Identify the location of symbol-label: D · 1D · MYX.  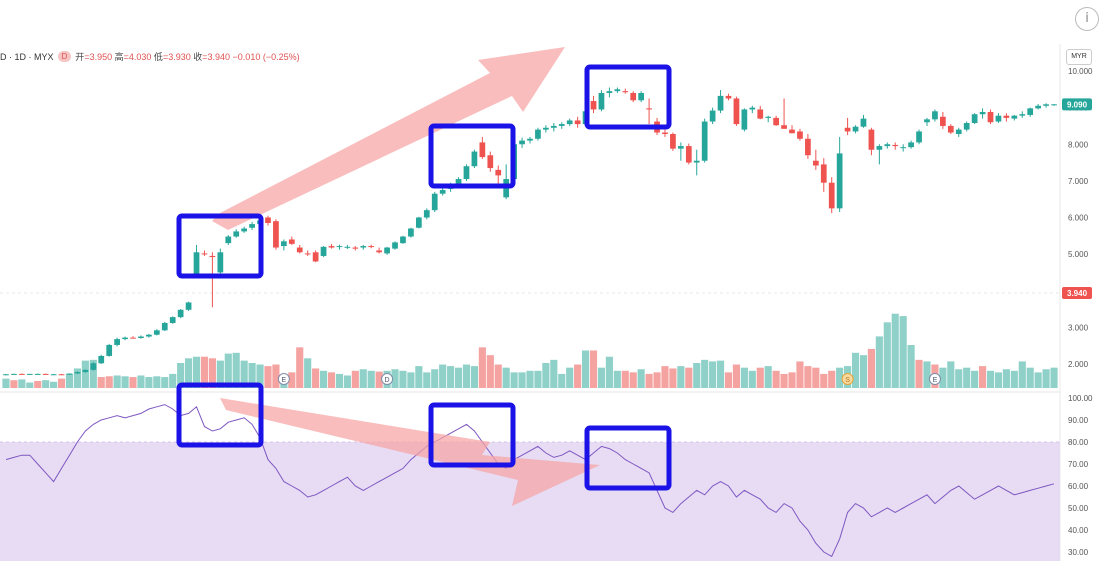
(27, 56).